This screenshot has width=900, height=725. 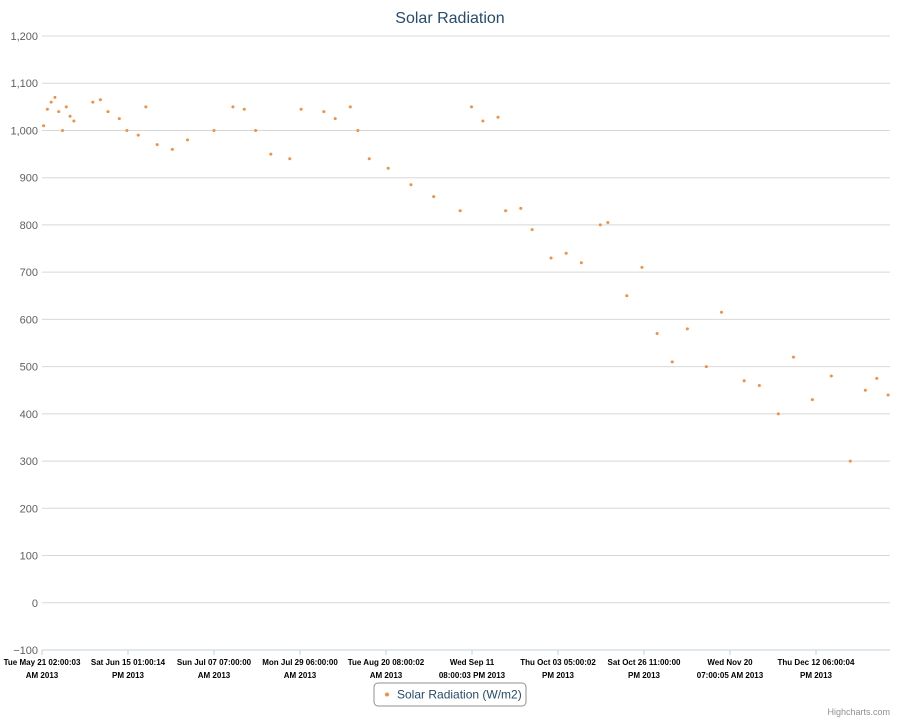 I want to click on y-tick-label: −100, so click(x=25, y=651).